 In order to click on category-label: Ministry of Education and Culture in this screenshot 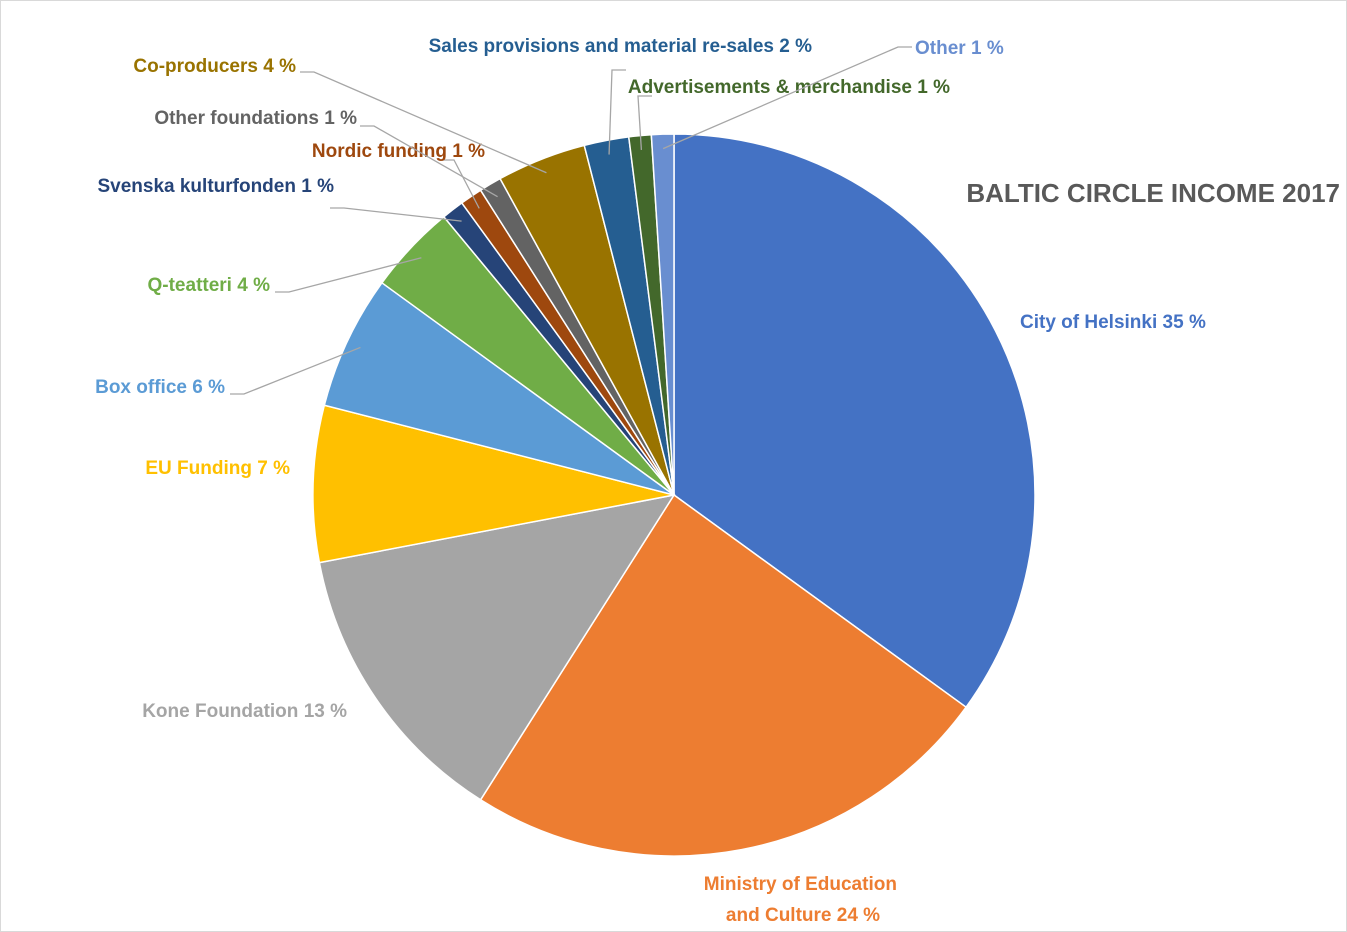, I will do `click(803, 900)`.